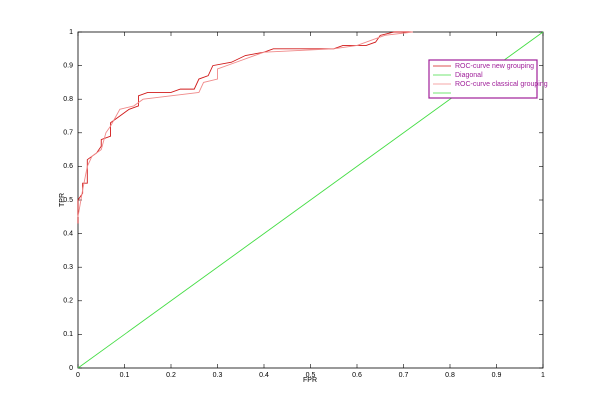  What do you see at coordinates (218, 375) in the screenshot?
I see `x-tick-label: 0.3` at bounding box center [218, 375].